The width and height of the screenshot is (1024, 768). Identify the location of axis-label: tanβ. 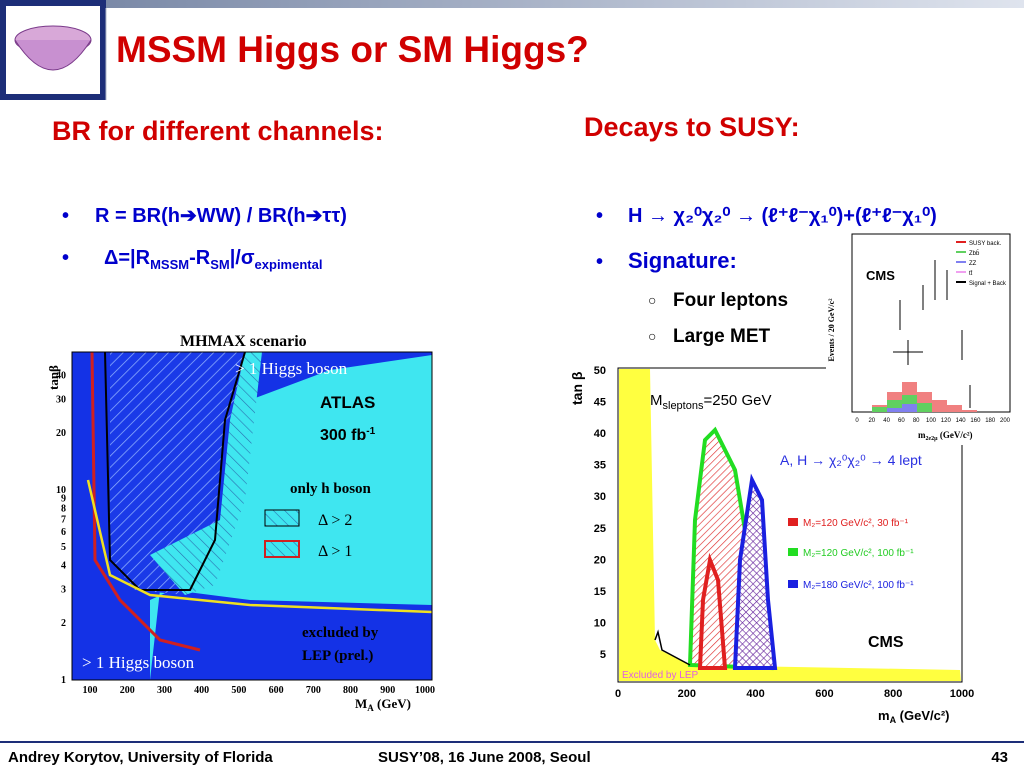
(53, 377).